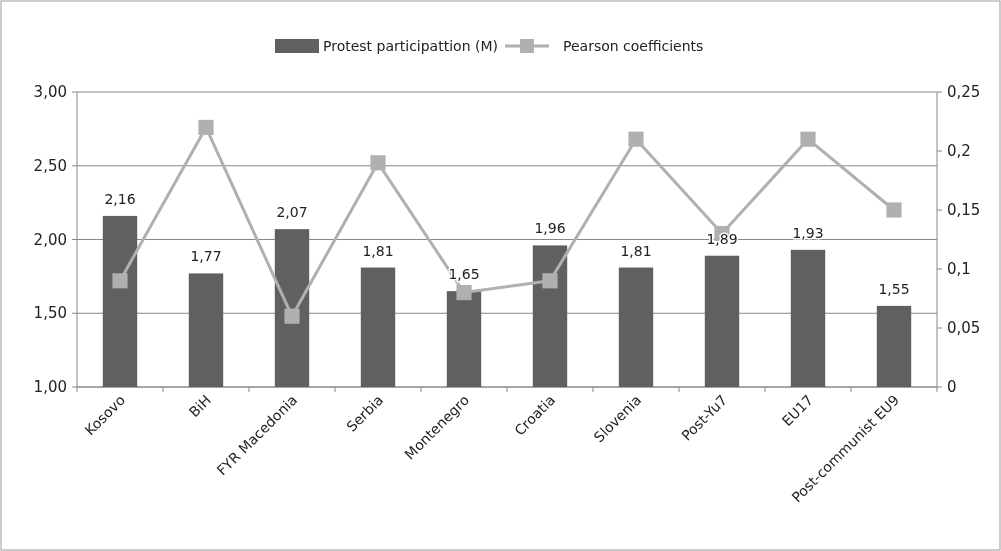 The height and width of the screenshot is (551, 1001). I want to click on data-label: 1,65, so click(464, 274).